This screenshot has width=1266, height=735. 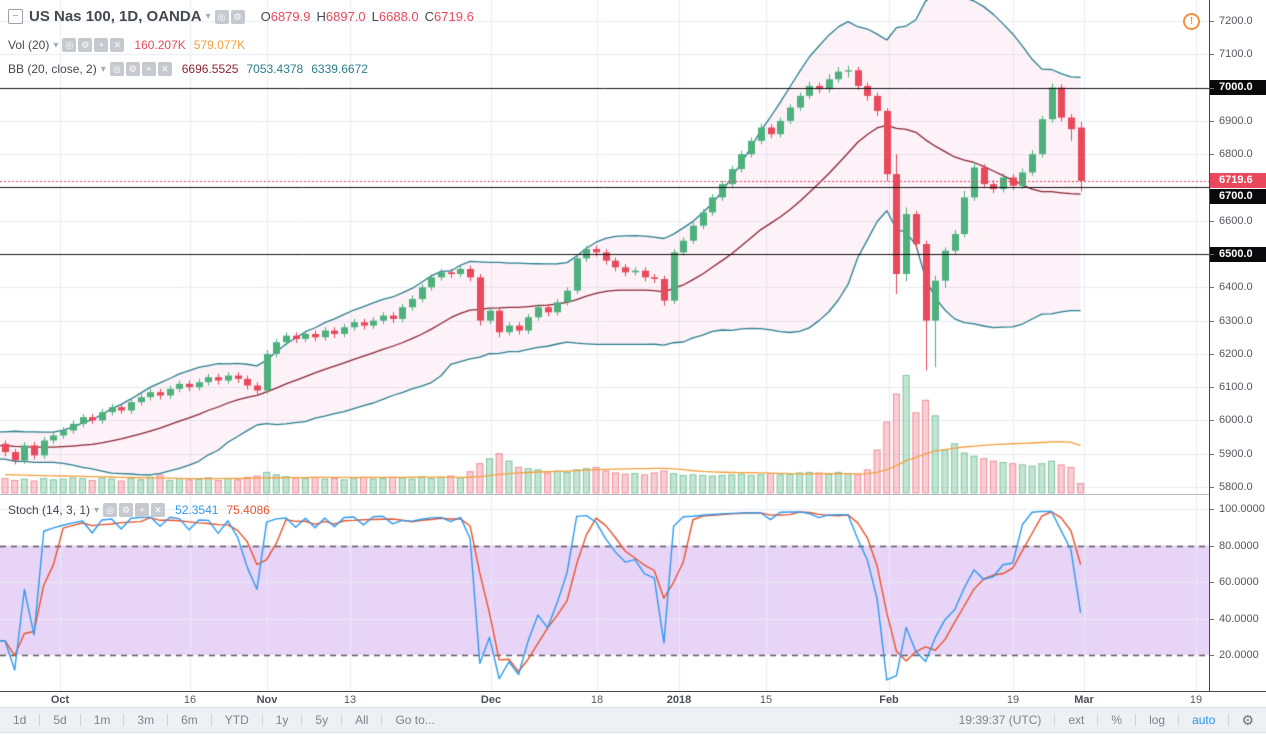 What do you see at coordinates (1239, 545) in the screenshot?
I see `stoch-tick: 80.0000` at bounding box center [1239, 545].